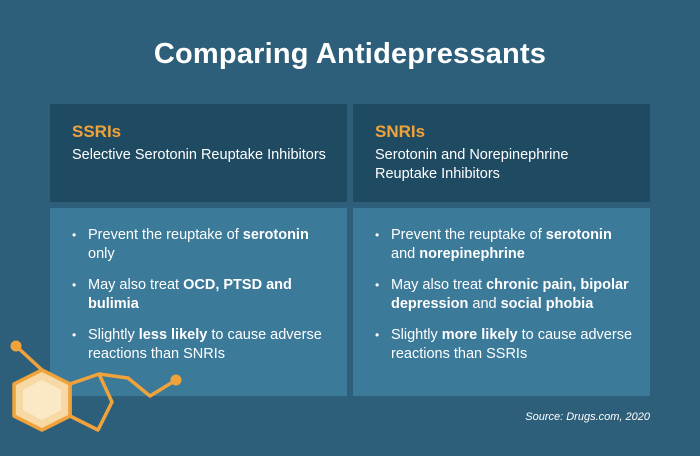 The image size is (700, 456). Describe the element at coordinates (587, 417) in the screenshot. I see `source-note: Source: Drugs.com, 2020` at that location.